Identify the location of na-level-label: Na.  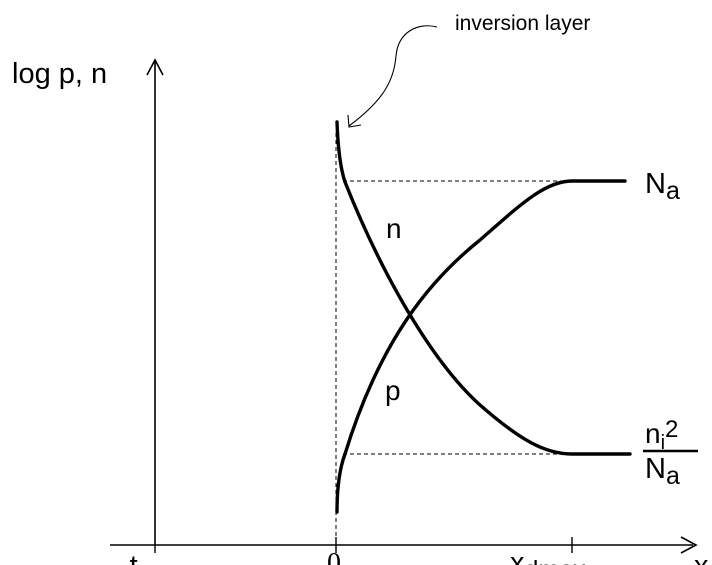
(662, 186).